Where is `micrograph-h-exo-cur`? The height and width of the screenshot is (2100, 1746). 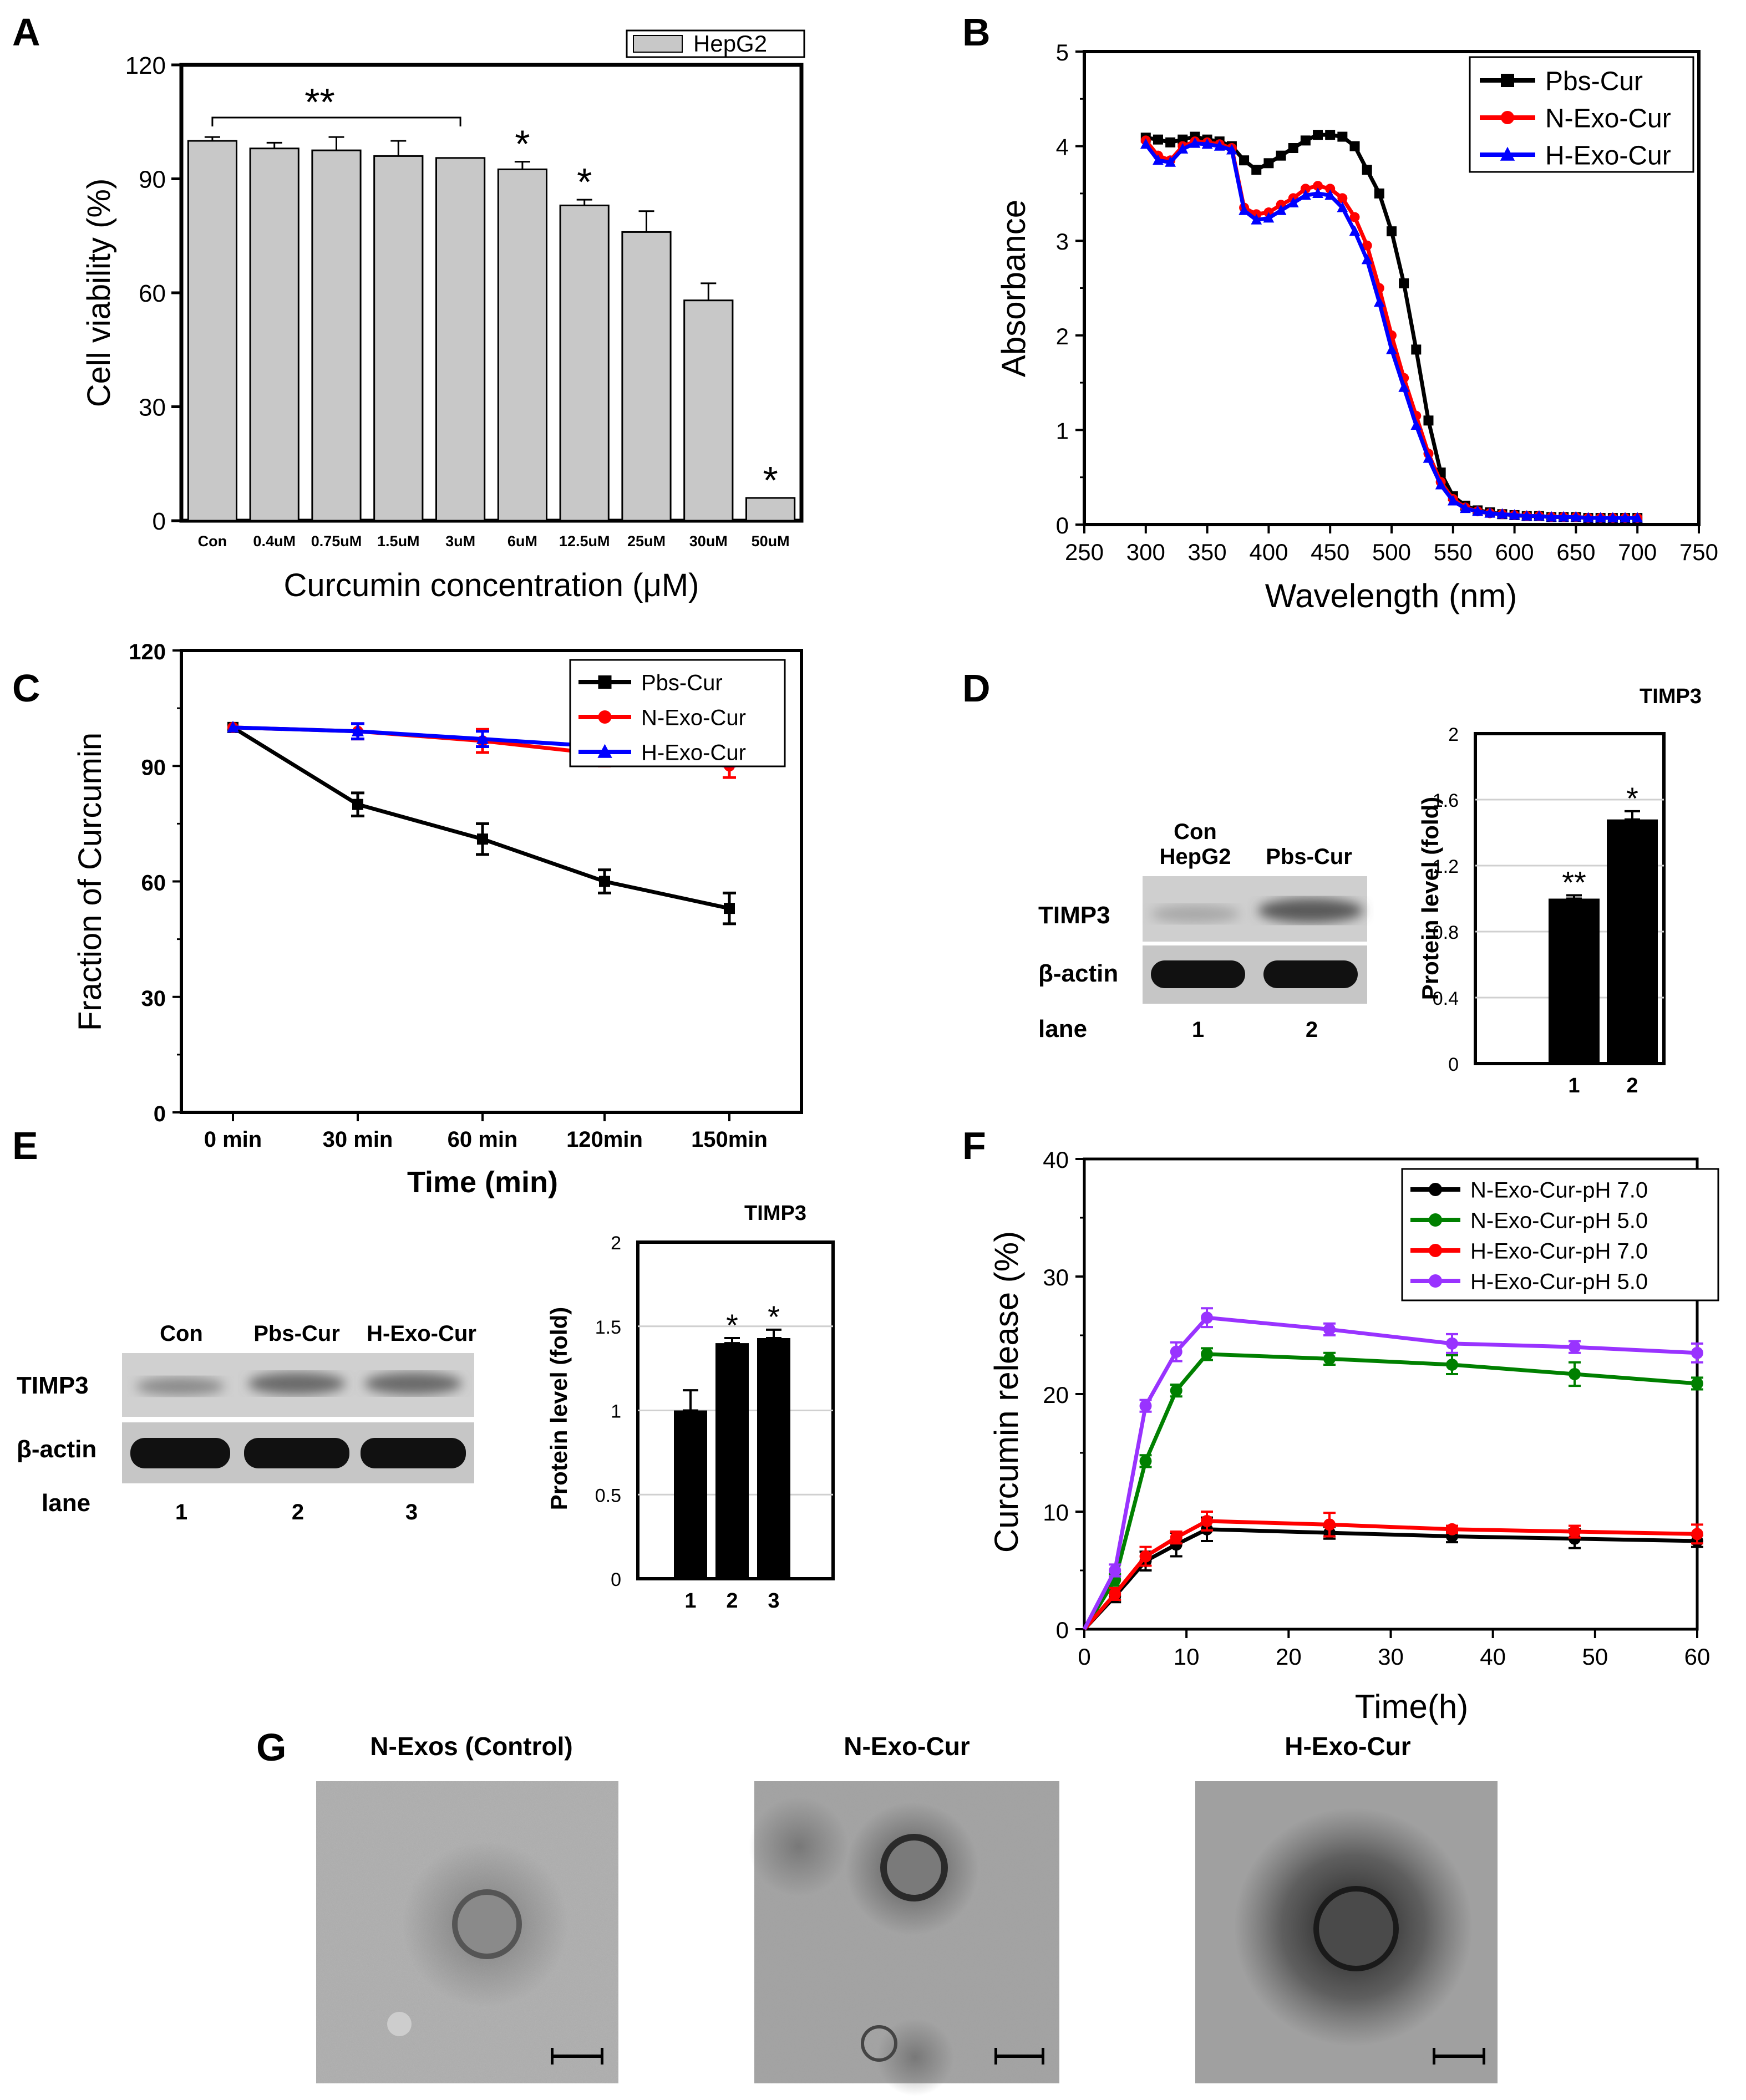
micrograph-h-exo-cur is located at coordinates (1346, 1932).